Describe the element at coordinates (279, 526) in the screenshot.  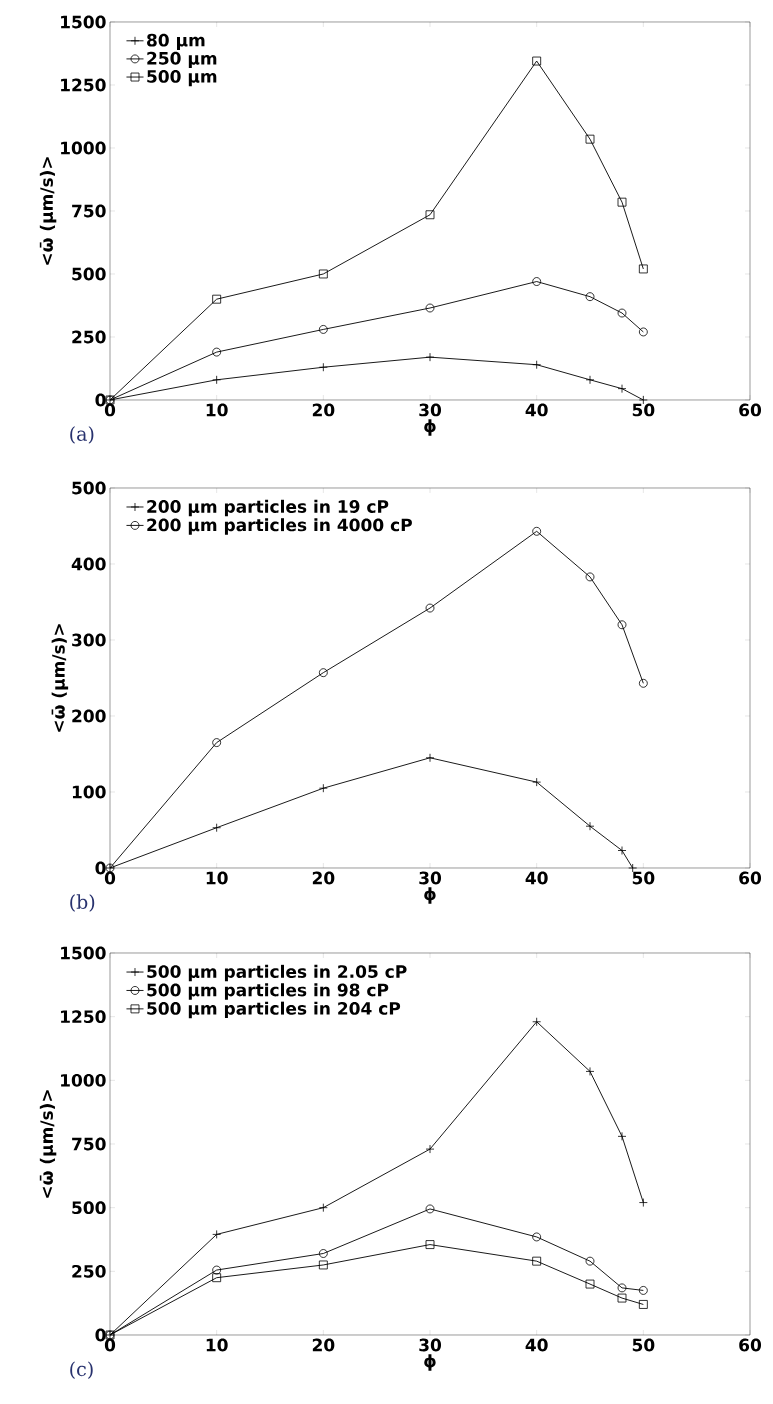
I see `legend-label: 200 µm particles in 4000 cP` at that location.